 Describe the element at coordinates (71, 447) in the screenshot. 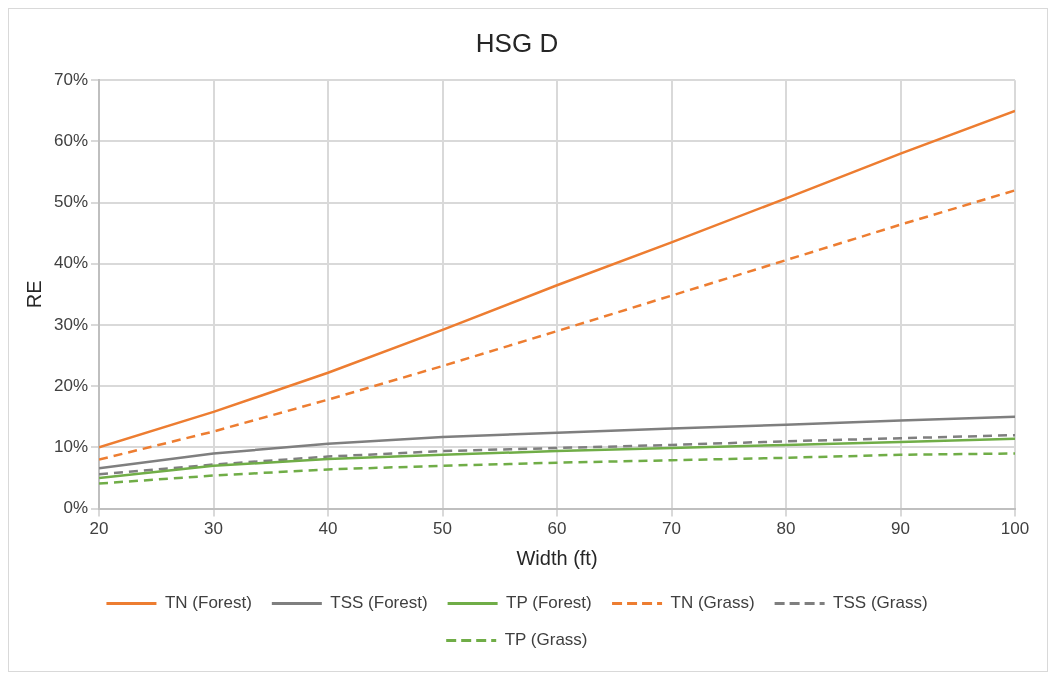

I see `y-tick-label: 10%` at that location.